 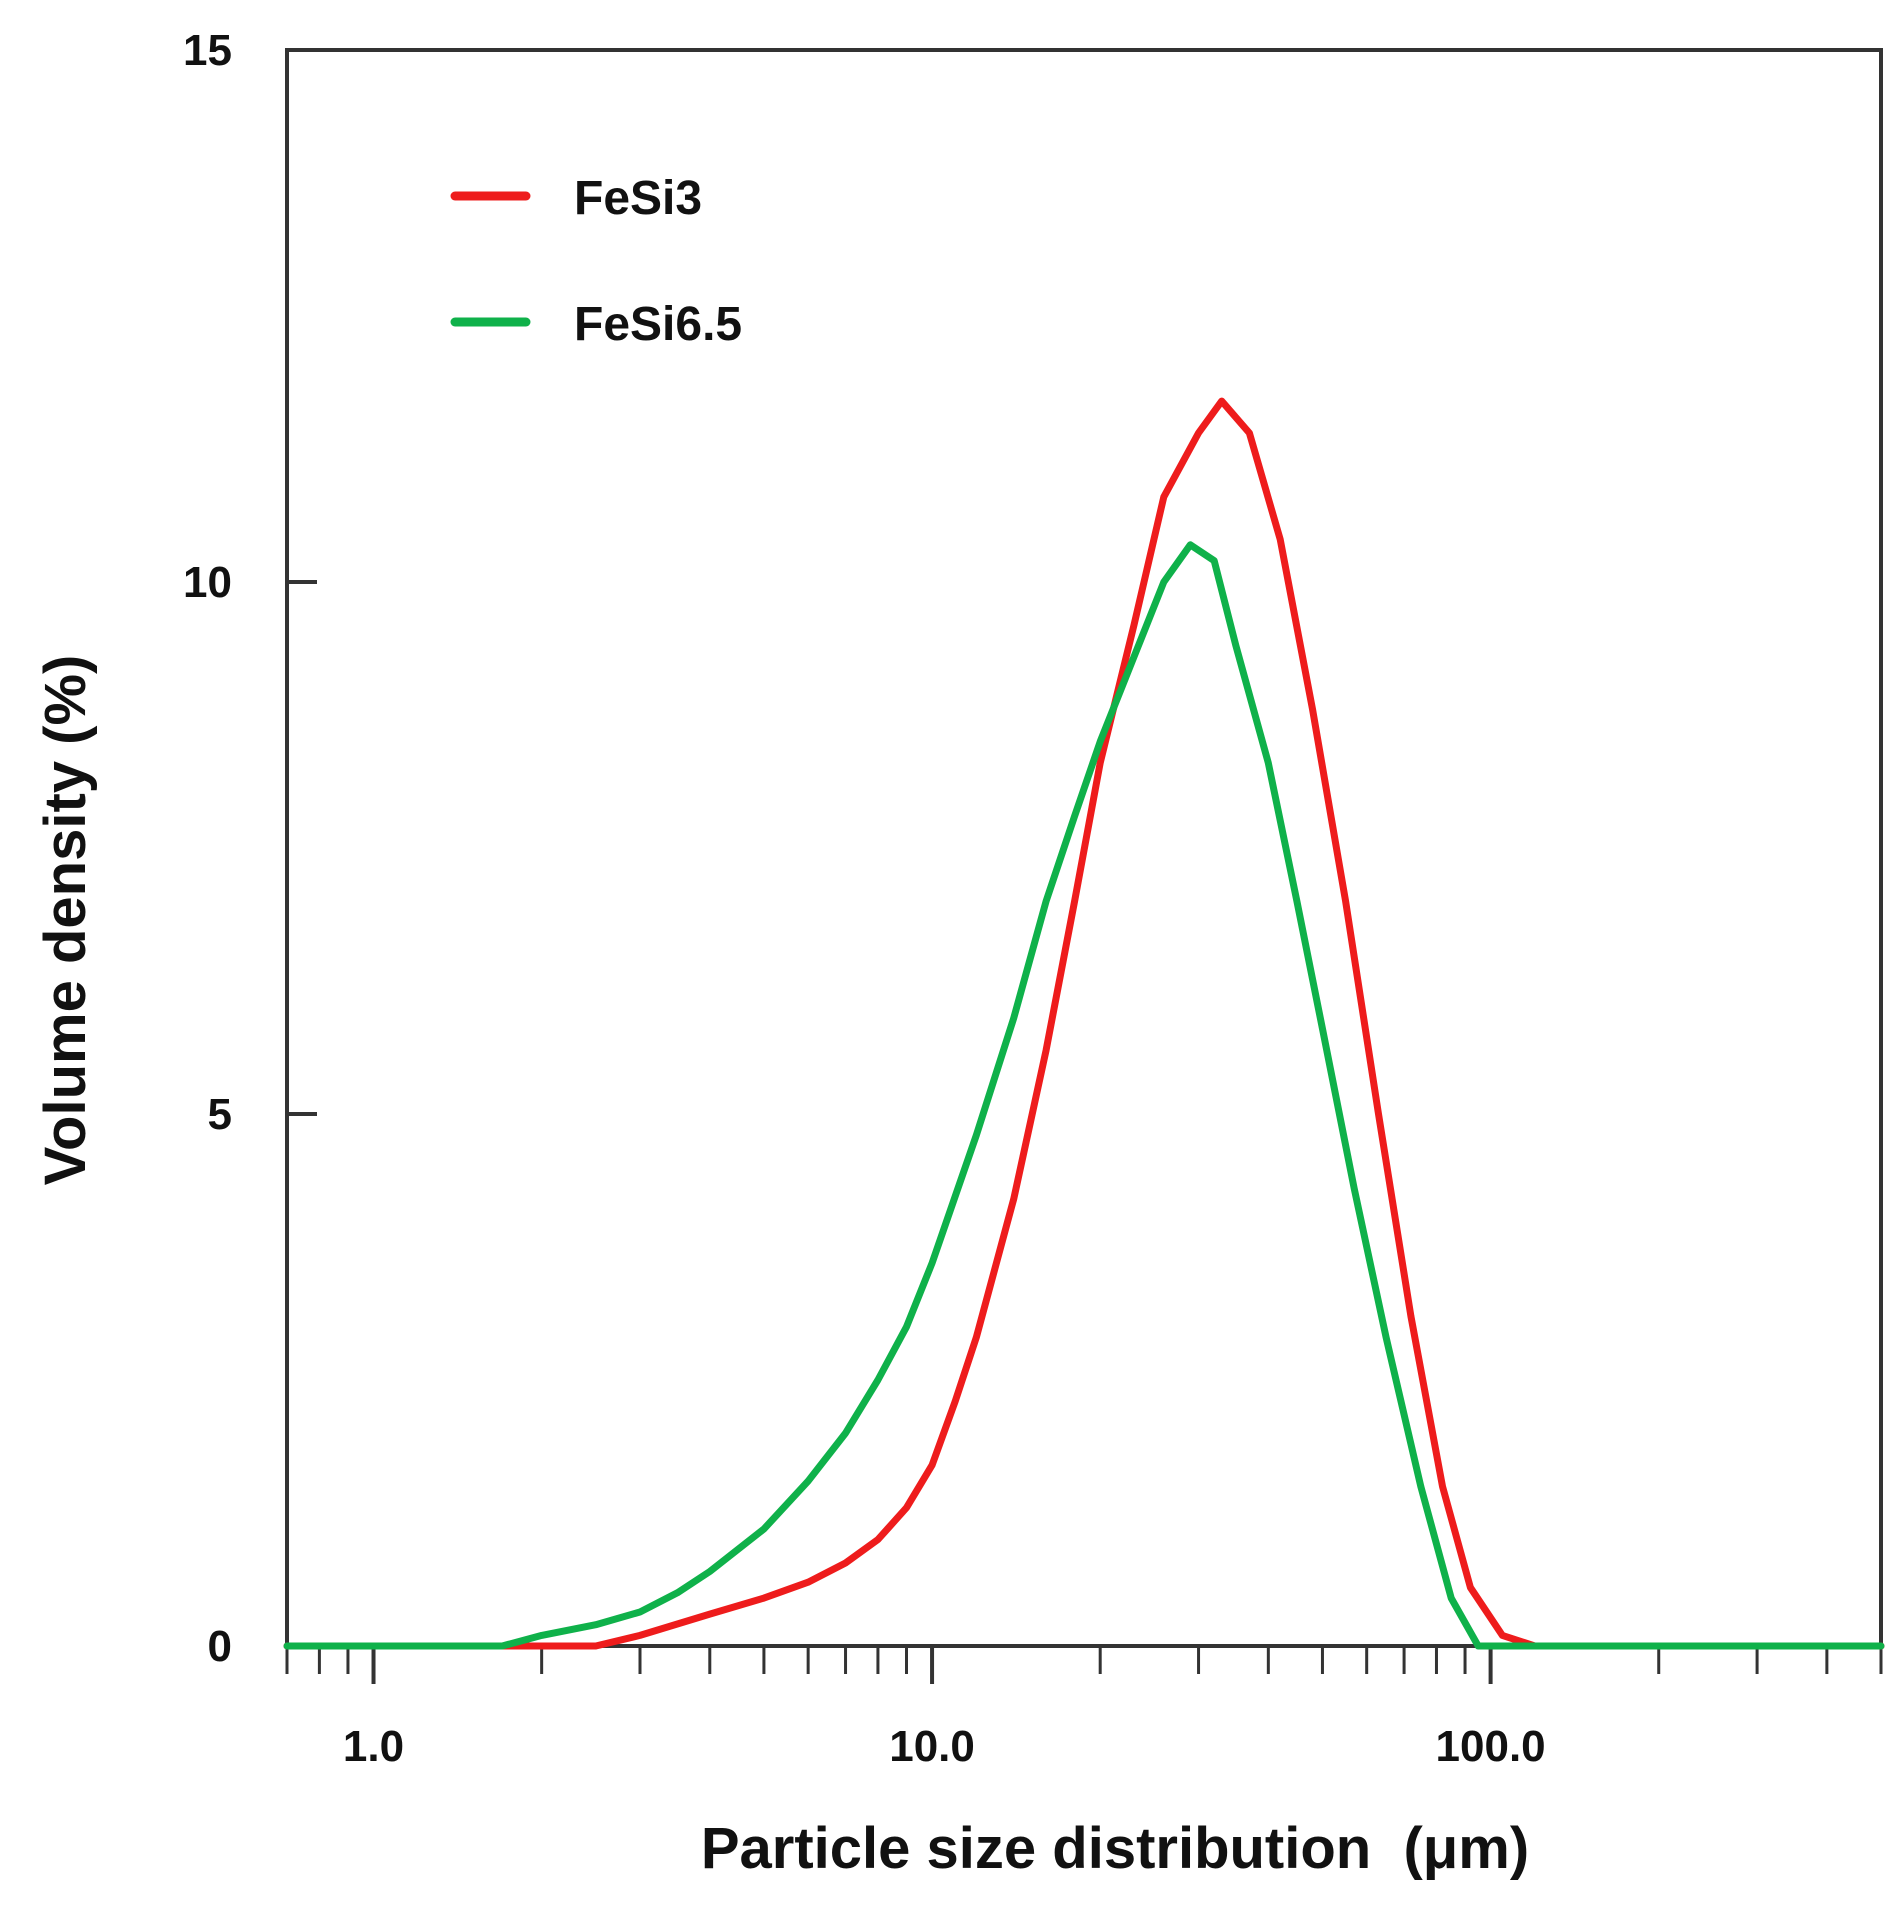 What do you see at coordinates (373, 1746) in the screenshot?
I see `x-tick-label-1.0: 1.0` at bounding box center [373, 1746].